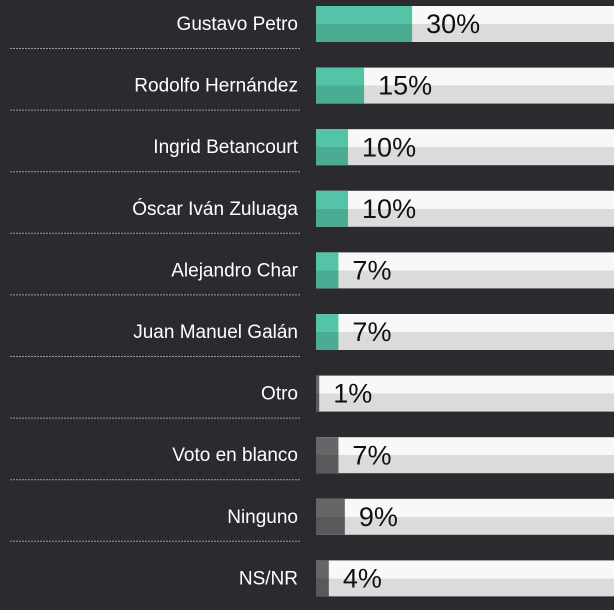 The height and width of the screenshot is (610, 614). What do you see at coordinates (215, 209) in the screenshot?
I see `category-label: Óscar Iván Zuluaga` at bounding box center [215, 209].